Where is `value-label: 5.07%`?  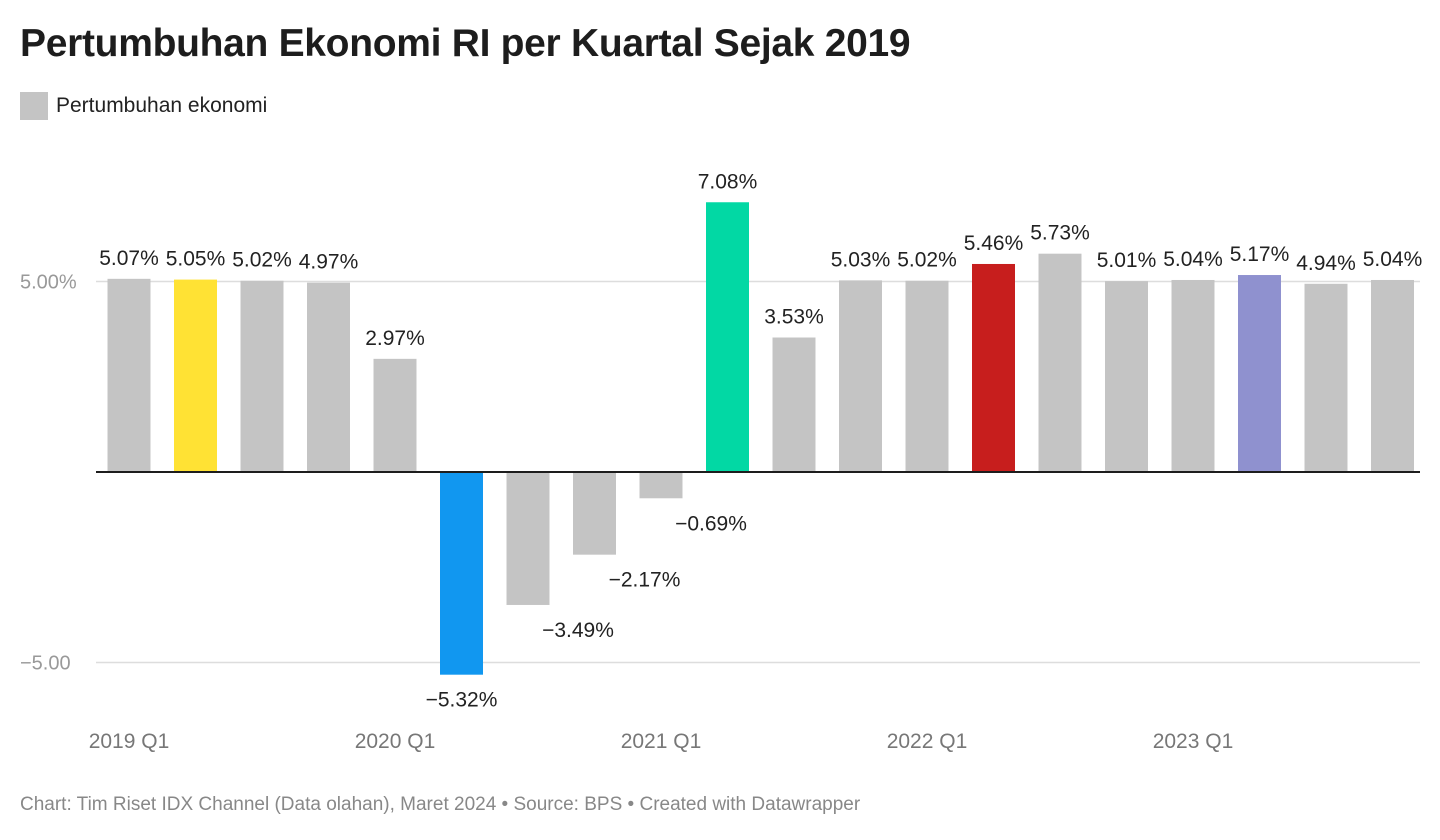 value-label: 5.07% is located at coordinates (129, 258).